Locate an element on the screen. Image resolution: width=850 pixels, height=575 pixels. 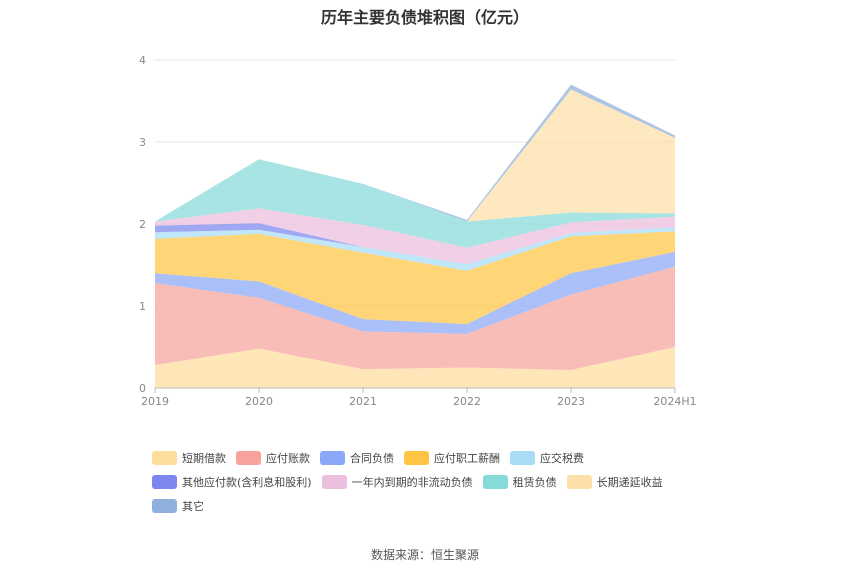
legend-item: 应交税费 is located at coordinates (547, 458).